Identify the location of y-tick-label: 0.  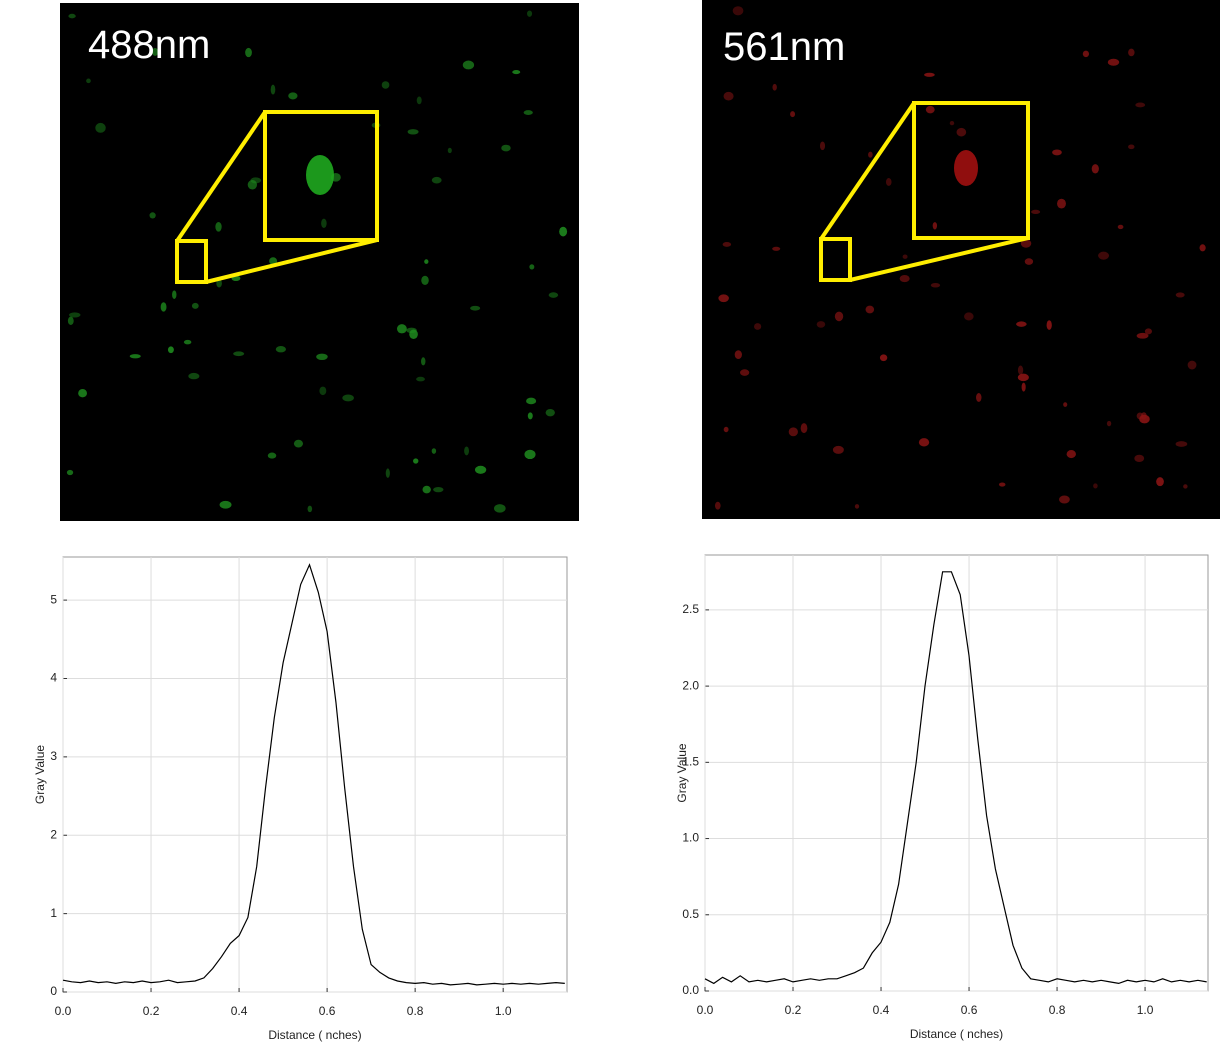
(53, 991).